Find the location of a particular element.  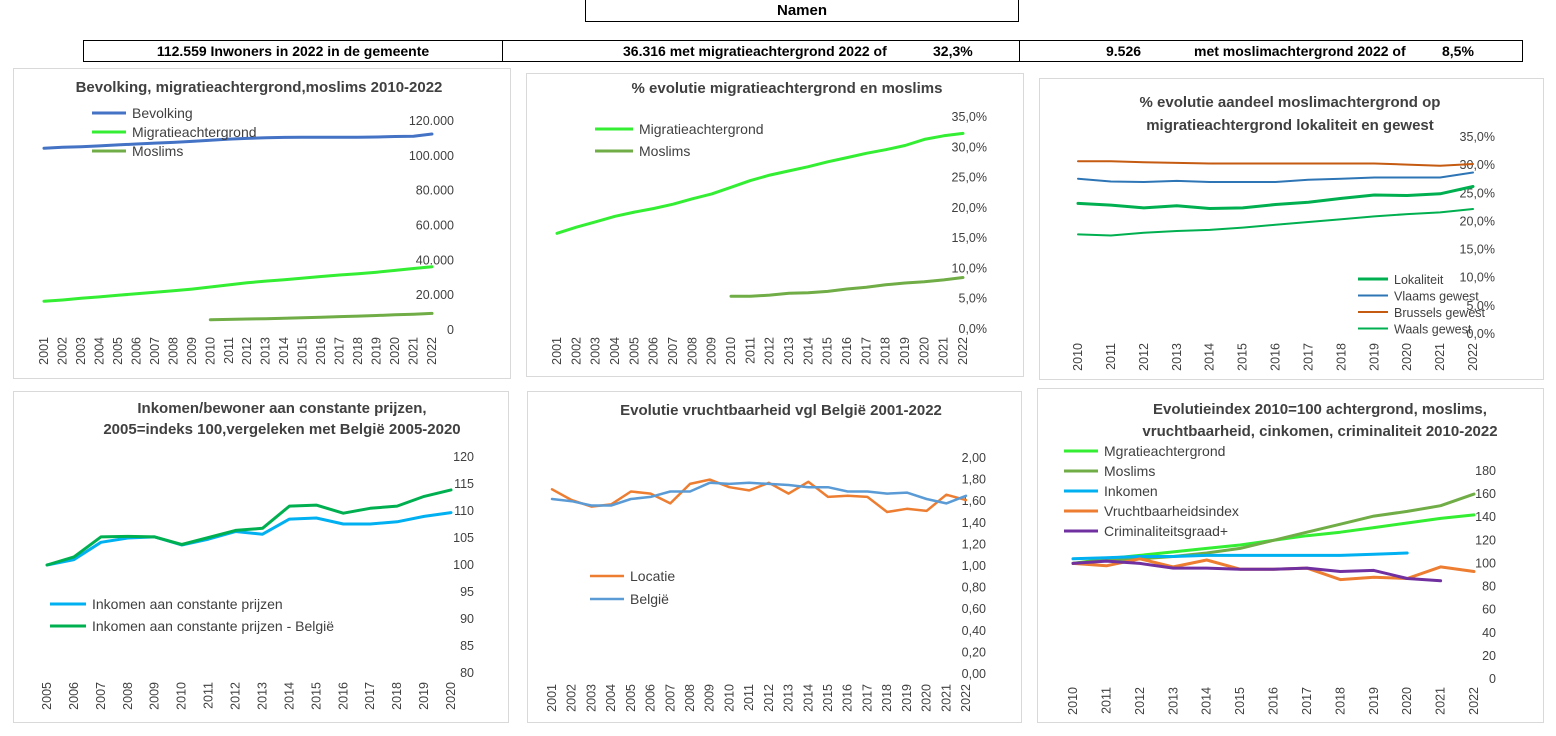

y-tick-label: 5,0% is located at coordinates (973, 299).